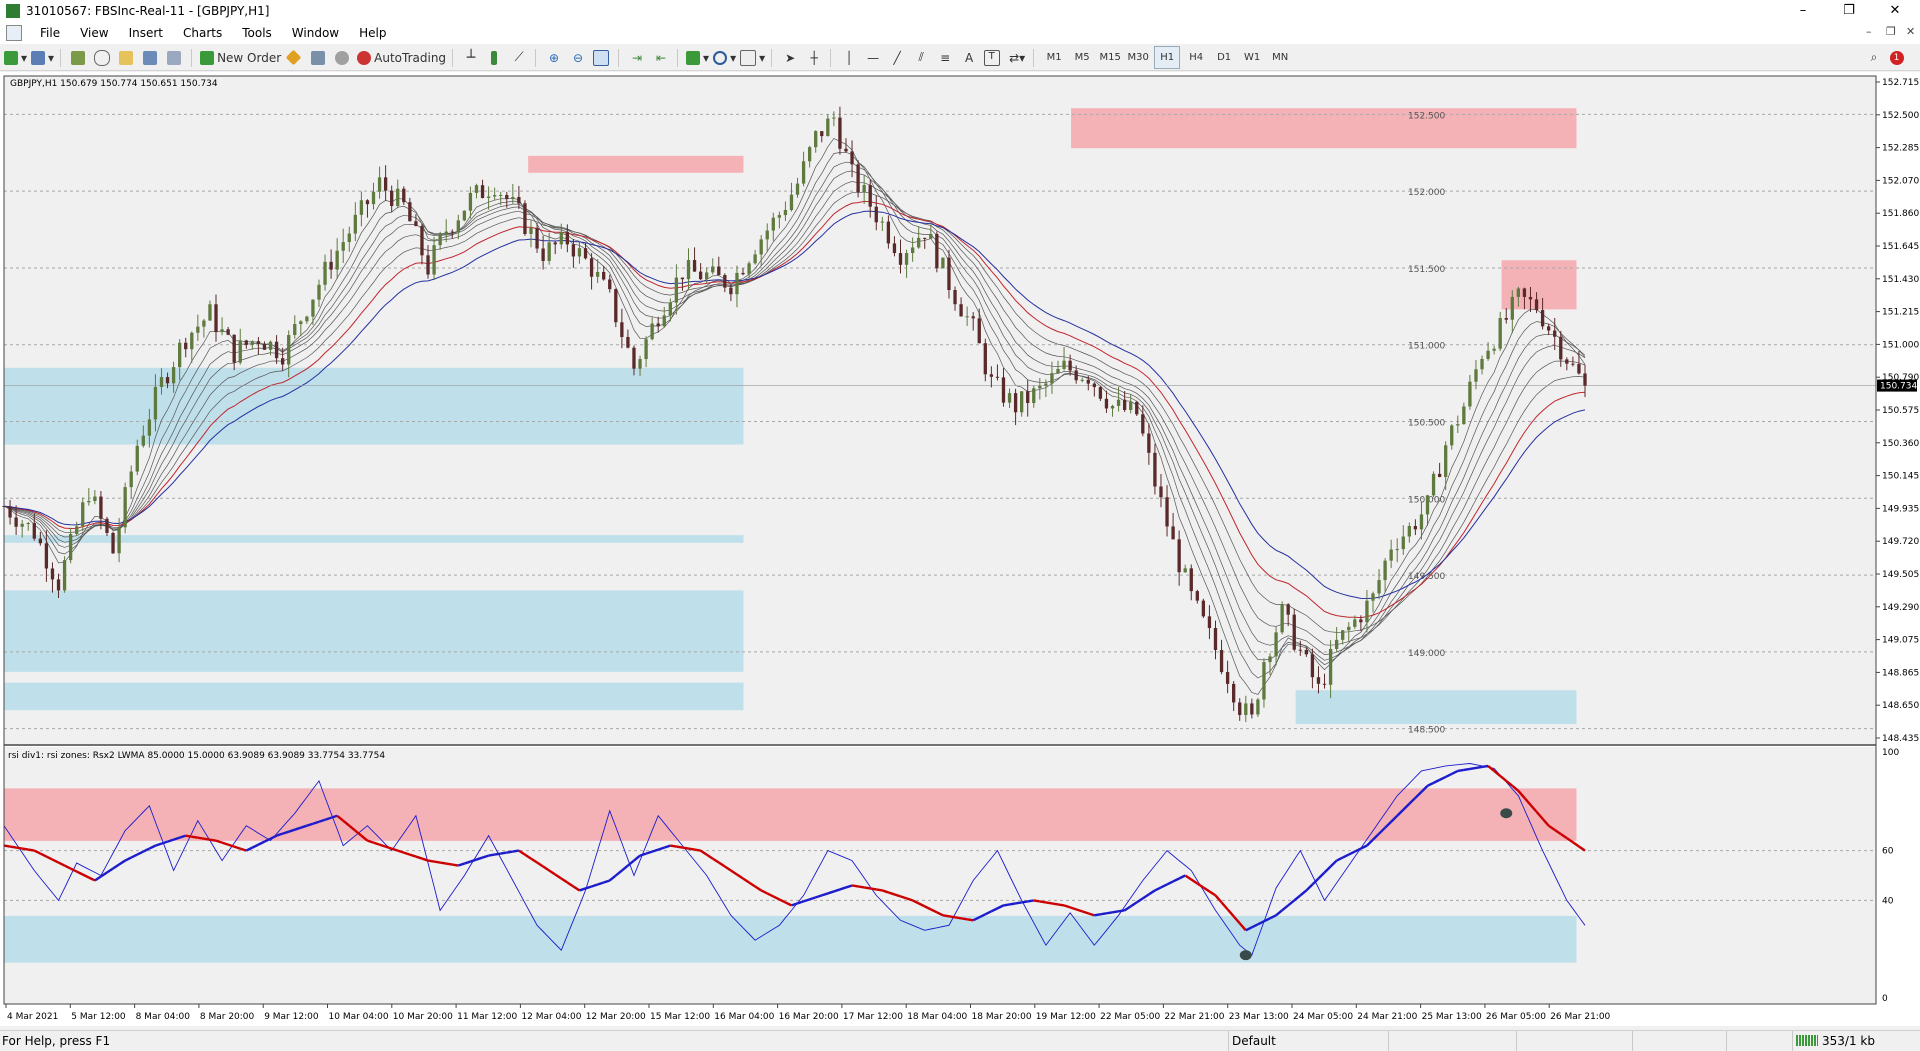 The image size is (1920, 1051). I want to click on current-price-tag, so click(1897, 385).